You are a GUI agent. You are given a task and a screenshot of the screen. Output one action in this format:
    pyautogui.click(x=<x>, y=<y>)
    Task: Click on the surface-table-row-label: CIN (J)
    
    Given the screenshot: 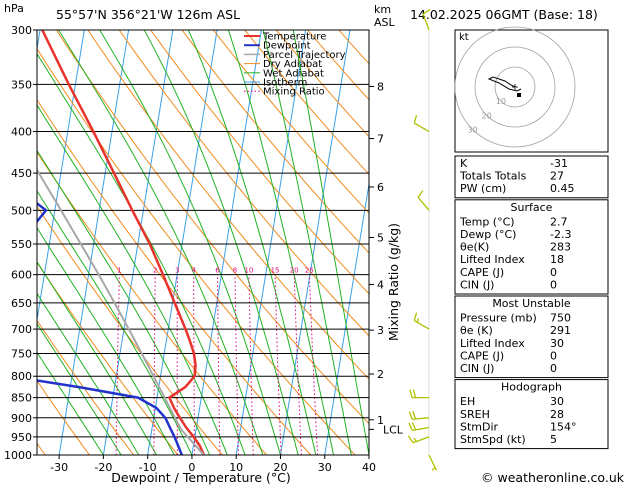 What is the action you would take?
    pyautogui.click(x=477, y=284)
    